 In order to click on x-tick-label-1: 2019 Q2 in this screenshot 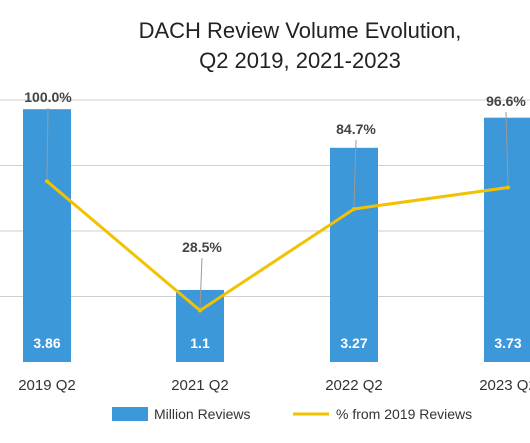, I will do `click(47, 385)`.